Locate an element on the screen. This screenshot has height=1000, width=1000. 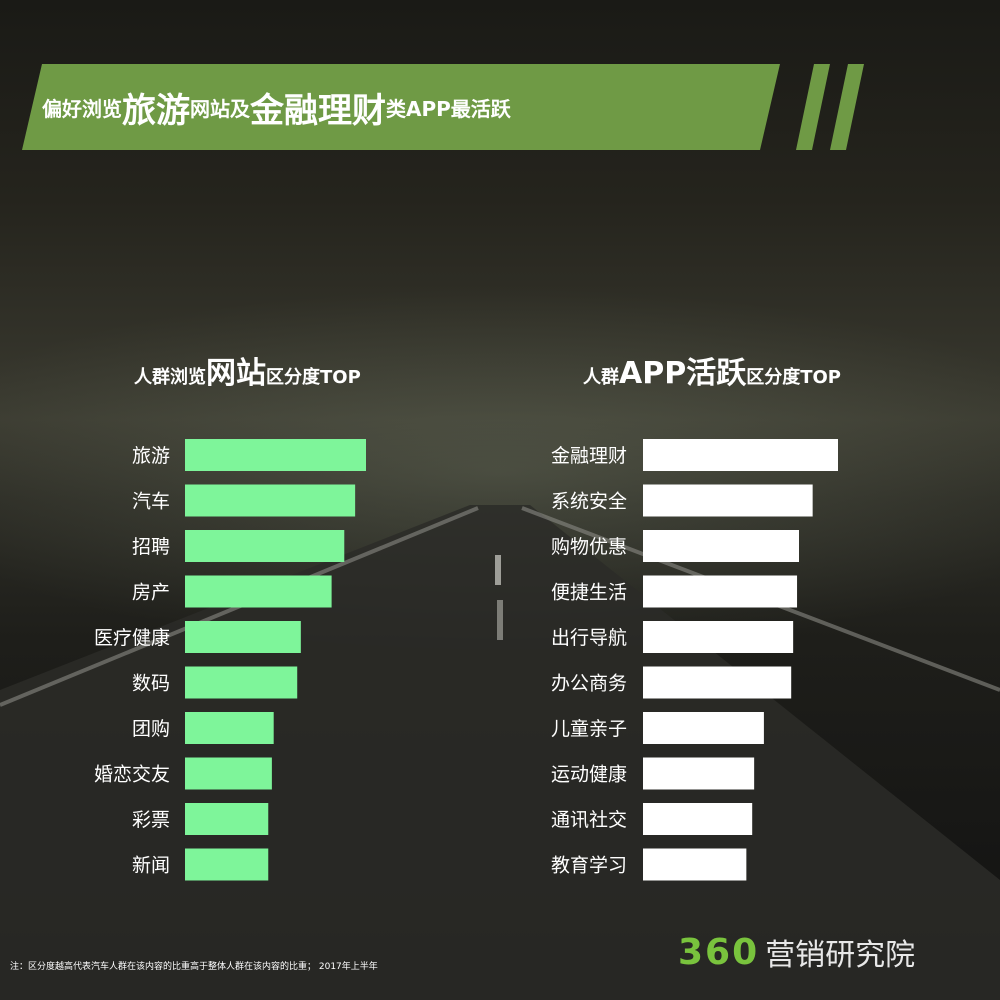
logo-text: 营销研究院 is located at coordinates (840, 955).